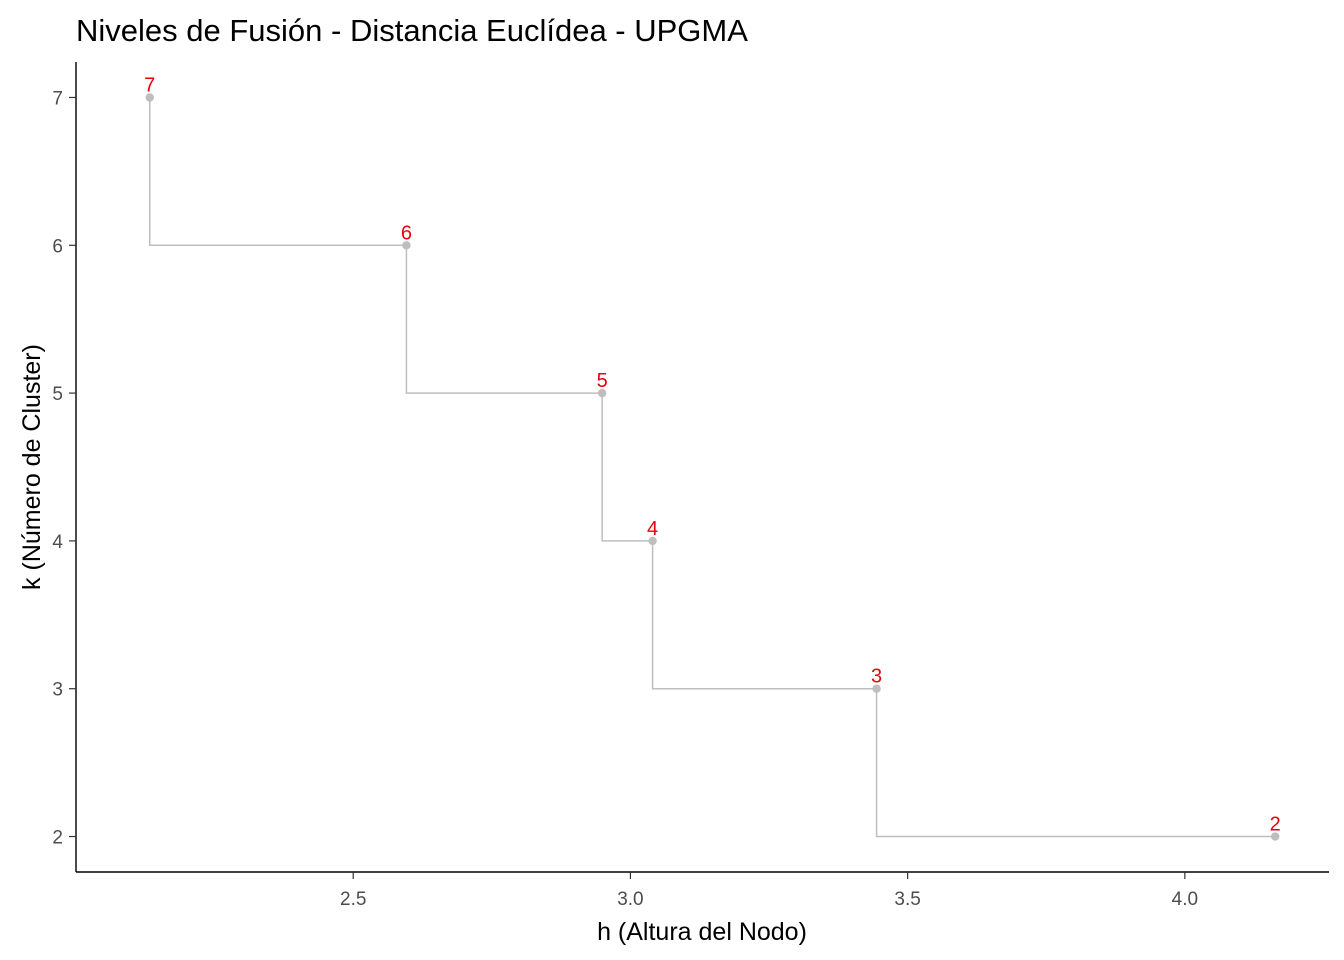 This screenshot has width=1344, height=960. I want to click on data-label: 4, so click(652, 529).